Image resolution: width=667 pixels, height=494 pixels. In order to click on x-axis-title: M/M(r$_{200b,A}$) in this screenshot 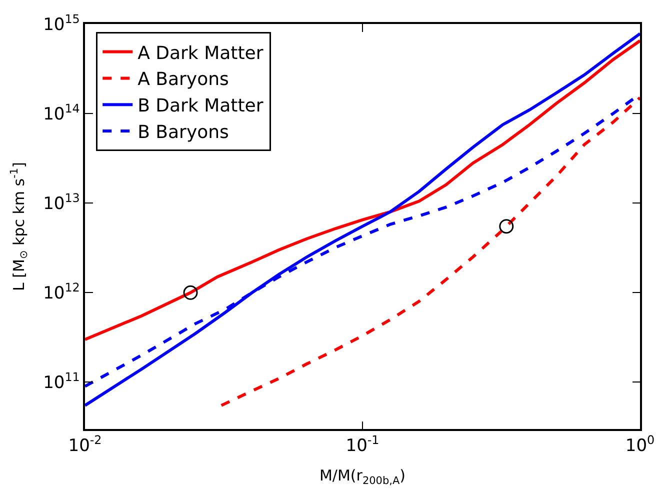, I will do `click(362, 476)`.